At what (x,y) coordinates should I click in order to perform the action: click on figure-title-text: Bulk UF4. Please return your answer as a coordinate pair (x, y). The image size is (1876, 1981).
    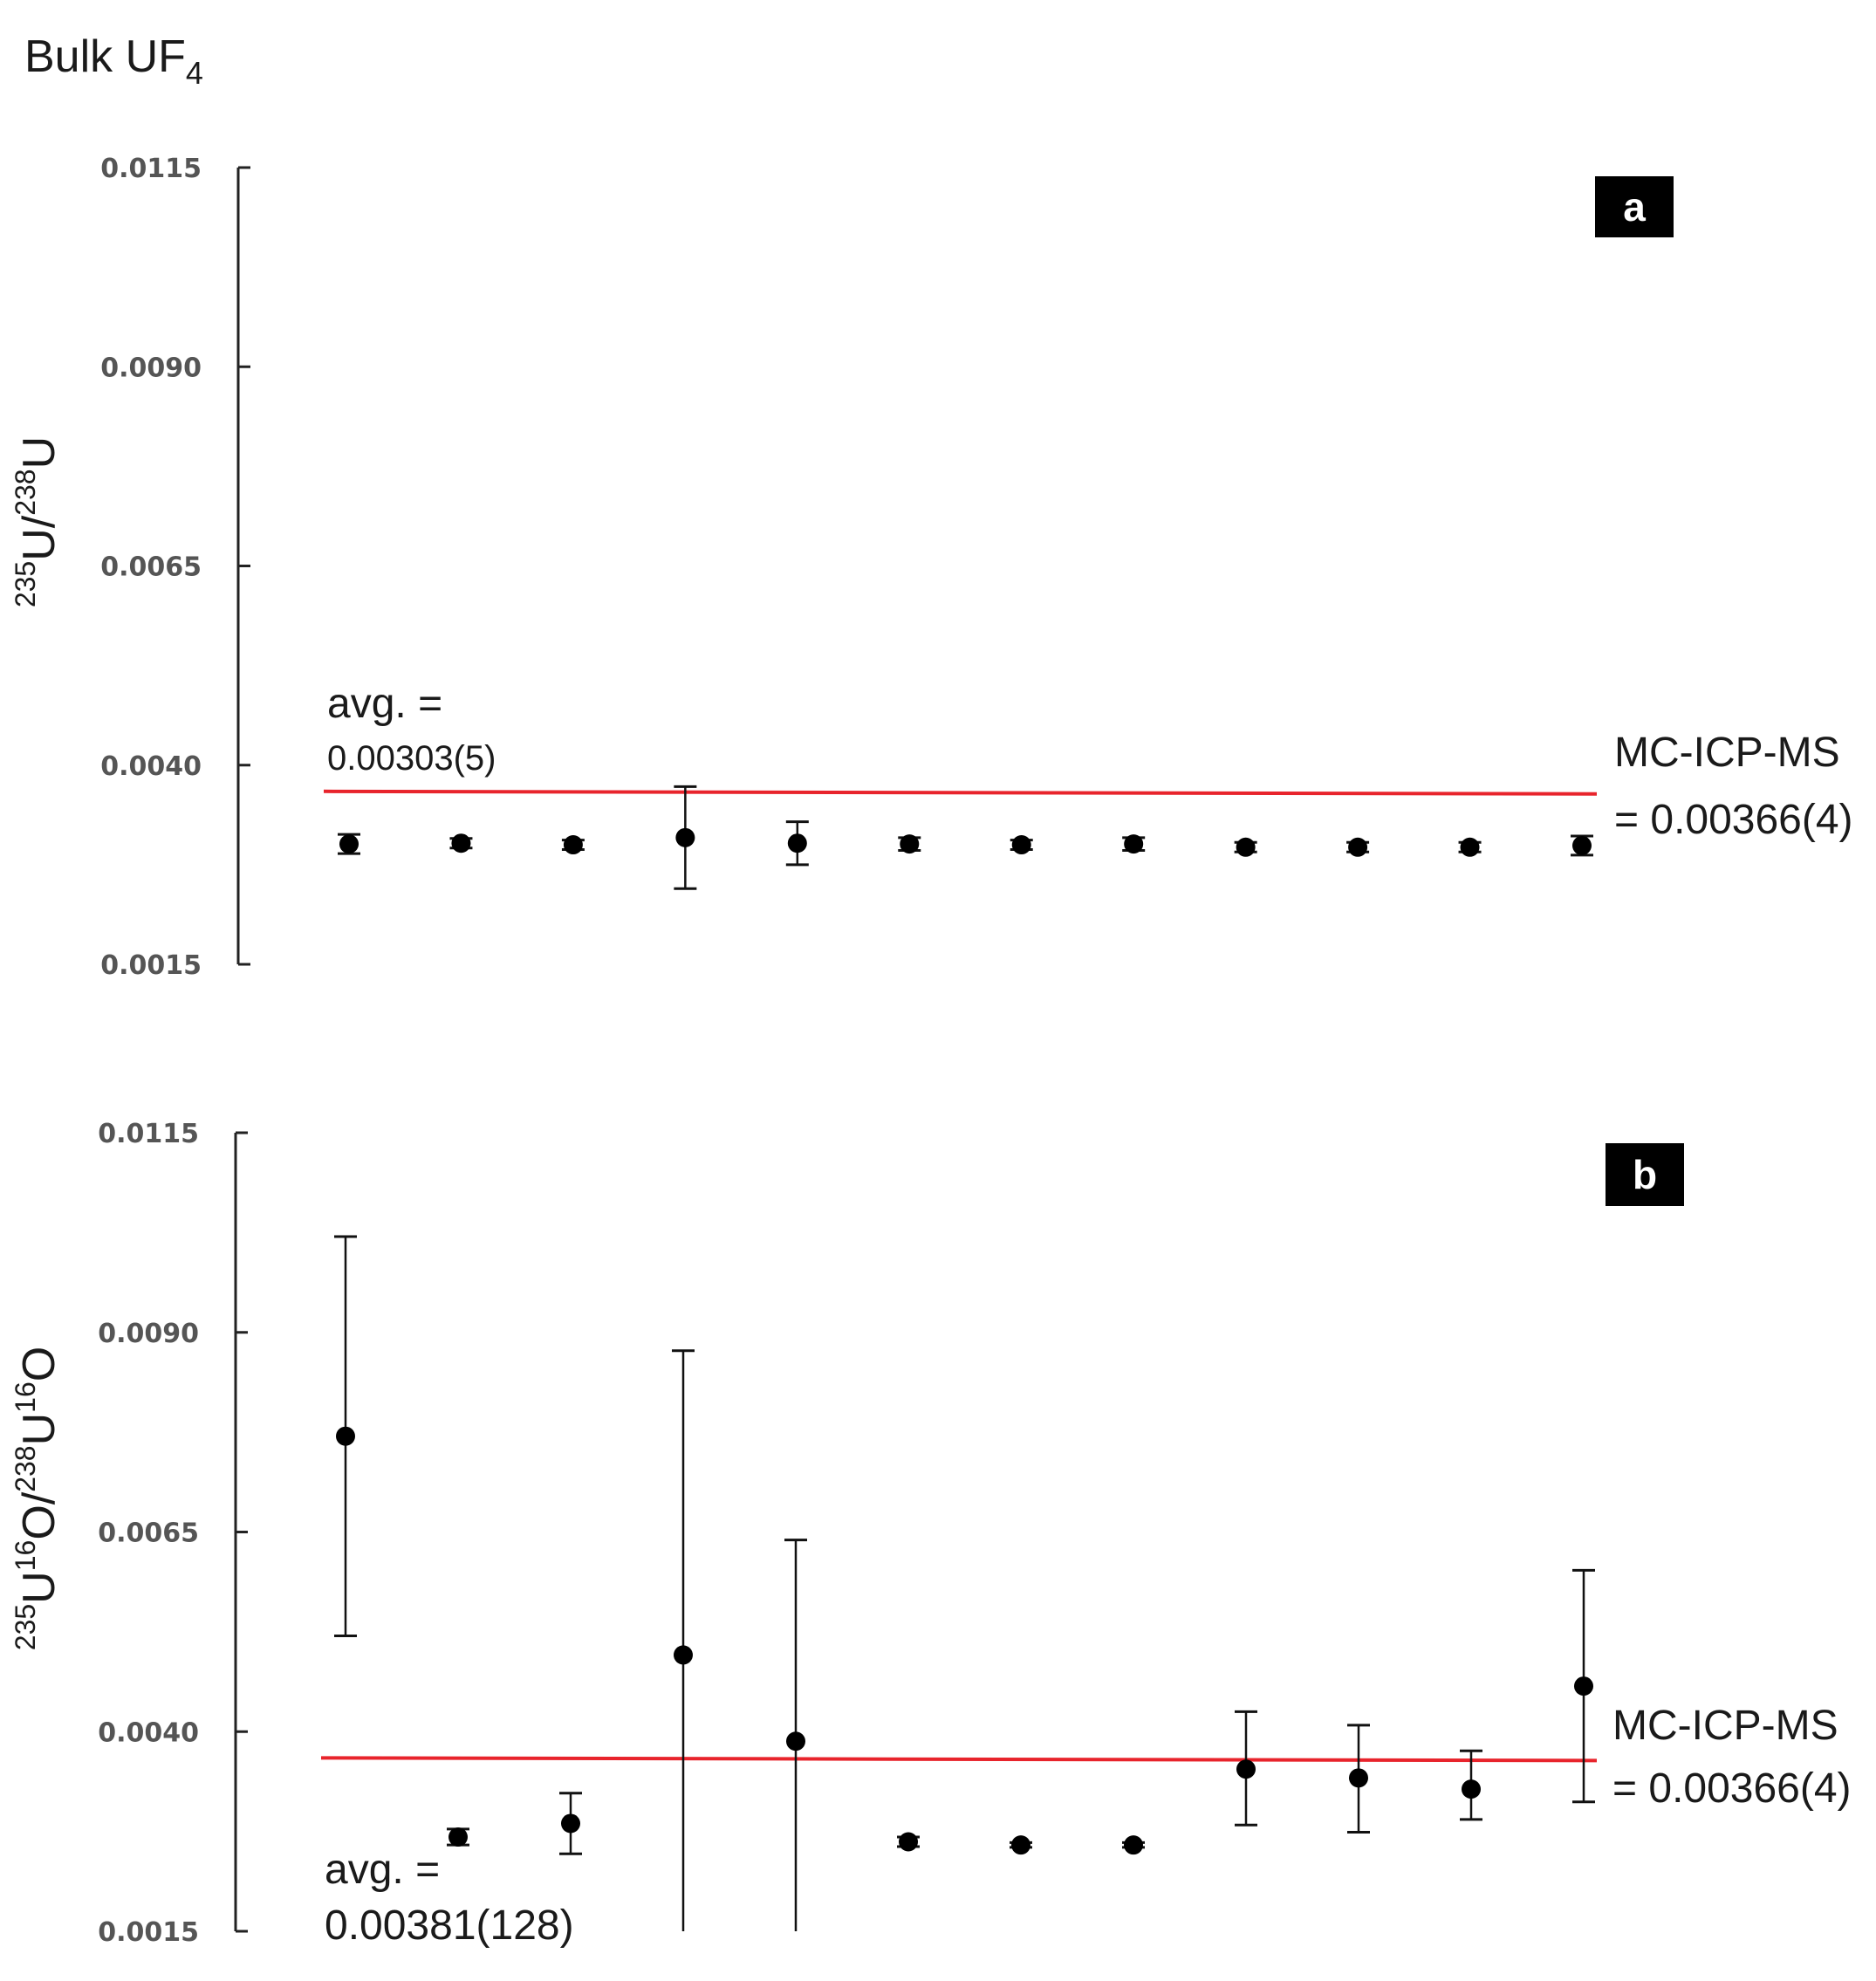
    Looking at the image, I should click on (113, 61).